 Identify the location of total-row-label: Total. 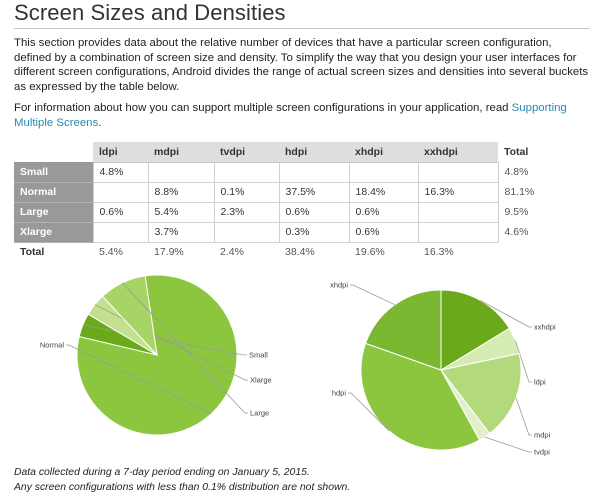
(32, 252).